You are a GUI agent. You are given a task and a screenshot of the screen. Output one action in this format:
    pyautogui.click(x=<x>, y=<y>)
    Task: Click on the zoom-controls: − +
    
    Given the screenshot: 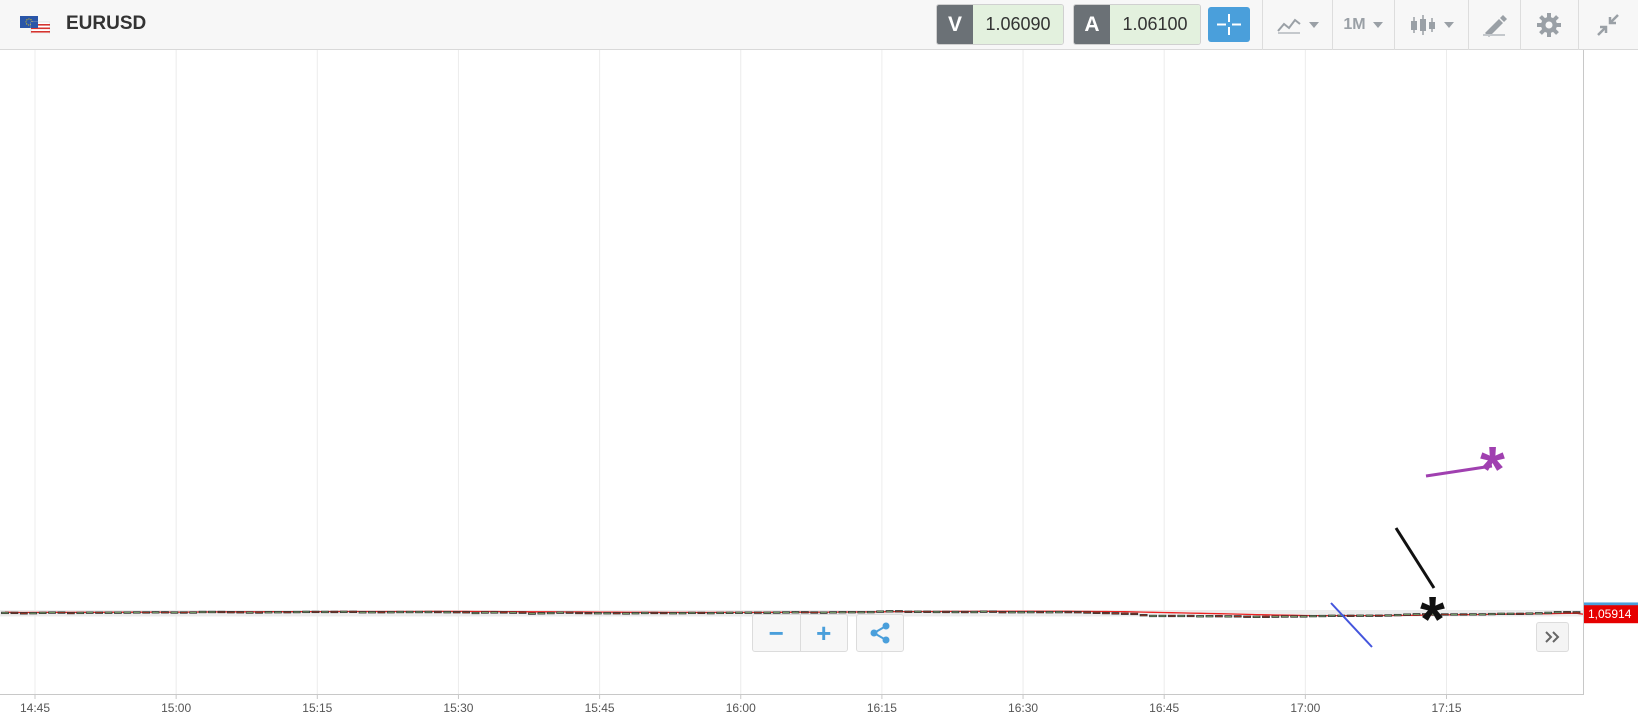 What is the action you would take?
    pyautogui.click(x=800, y=633)
    